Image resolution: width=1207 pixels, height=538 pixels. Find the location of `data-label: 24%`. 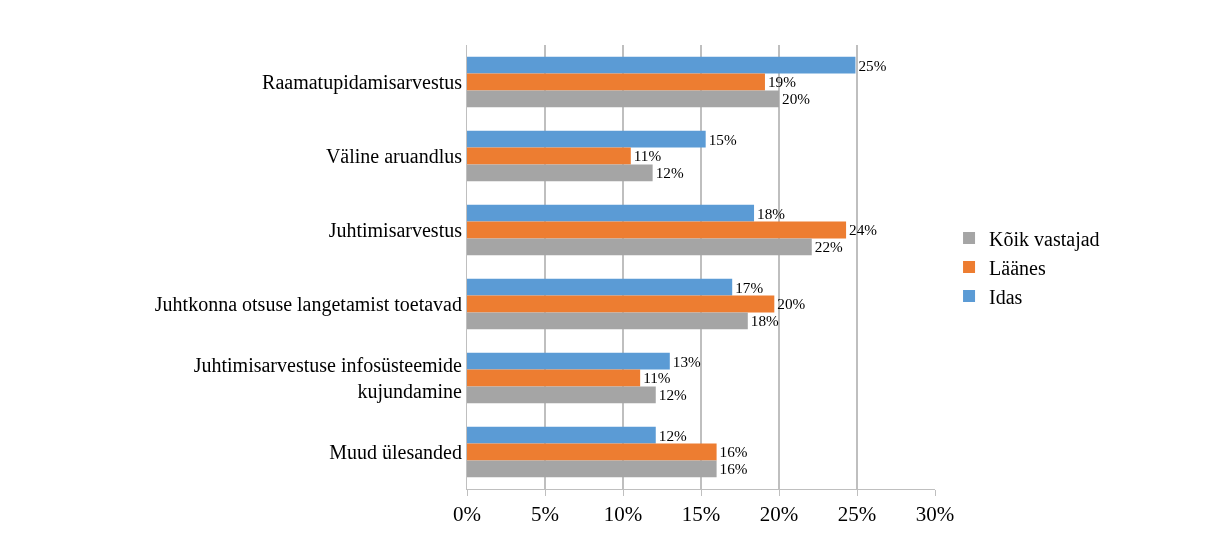

data-label: 24% is located at coordinates (863, 230).